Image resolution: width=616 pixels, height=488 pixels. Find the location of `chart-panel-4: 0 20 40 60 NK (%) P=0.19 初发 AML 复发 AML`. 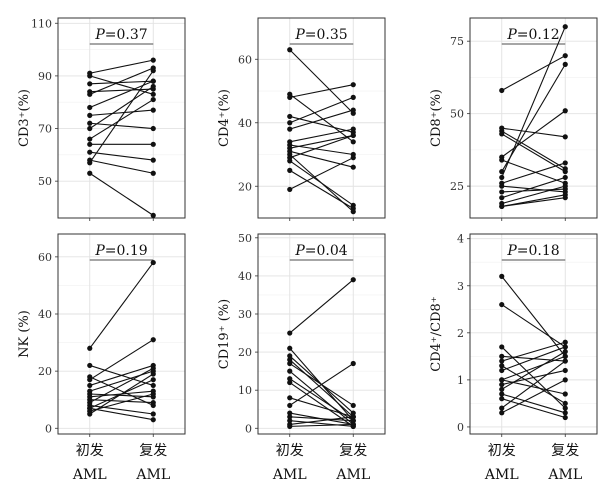

chart-panel-4: 0 20 40 60 NK (%) P=0.19 初发 AML 复发 AML is located at coordinates (101, 358).